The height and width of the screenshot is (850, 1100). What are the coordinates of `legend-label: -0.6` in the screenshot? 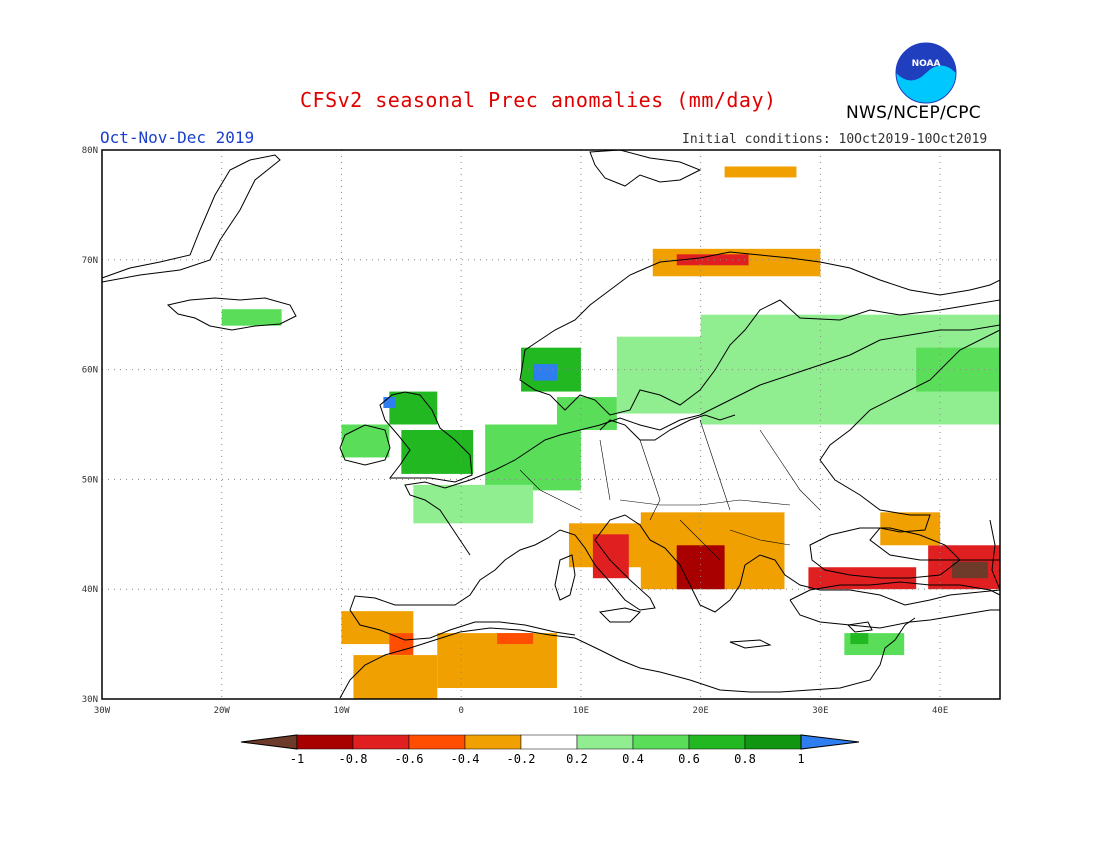 It's located at (409, 759).